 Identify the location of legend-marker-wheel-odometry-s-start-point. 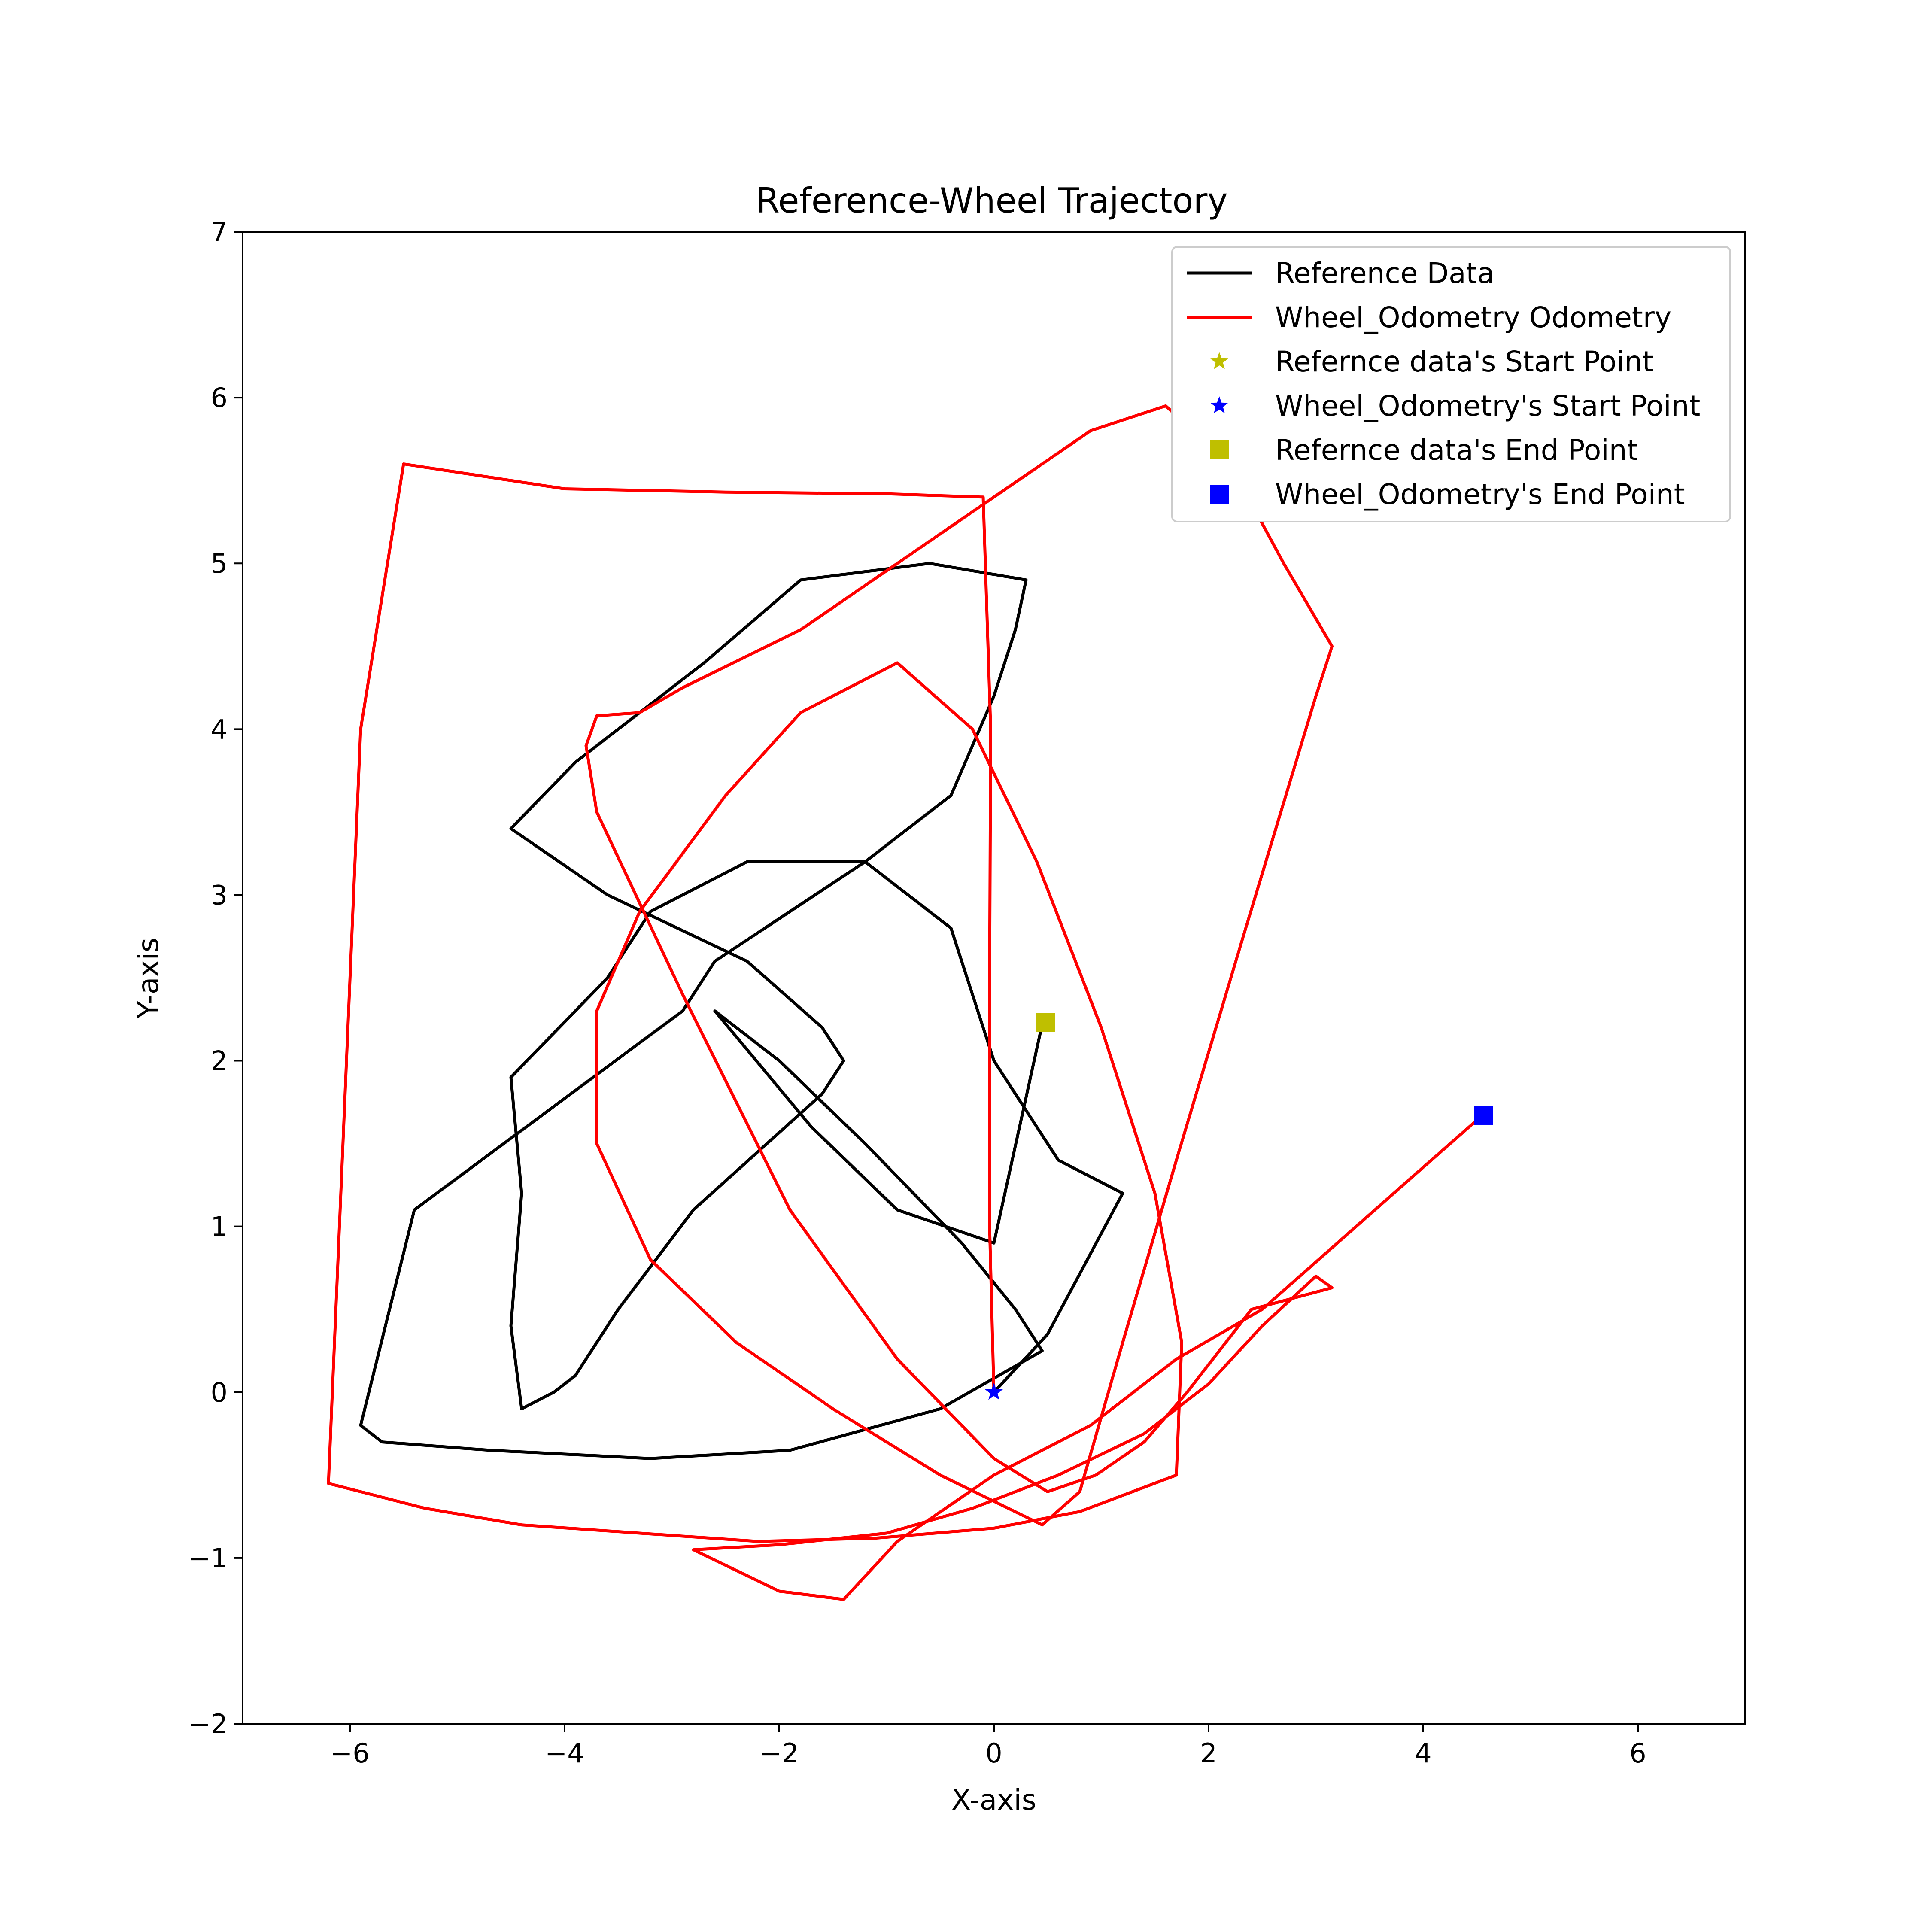
(1219, 404).